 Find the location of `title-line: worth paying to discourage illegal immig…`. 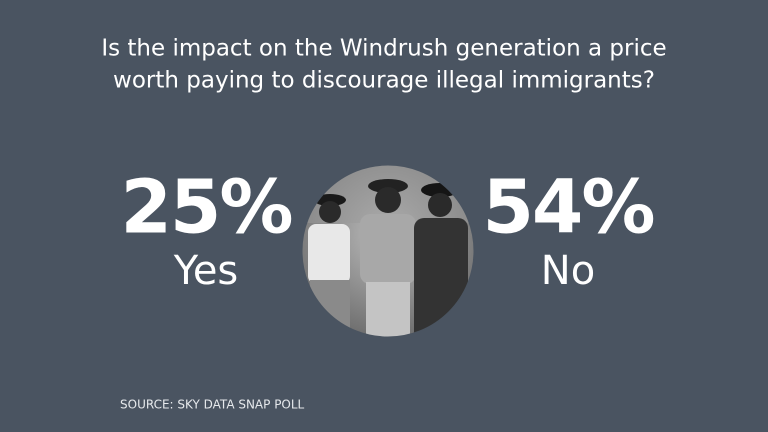

title-line: worth paying to discourage illegal immig… is located at coordinates (384, 81).